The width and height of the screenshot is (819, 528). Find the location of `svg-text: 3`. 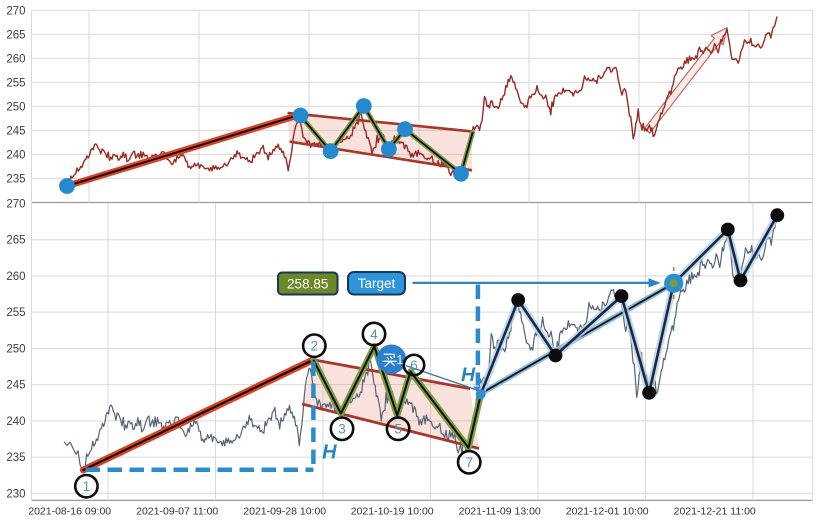

svg-text: 3 is located at coordinates (342, 429).